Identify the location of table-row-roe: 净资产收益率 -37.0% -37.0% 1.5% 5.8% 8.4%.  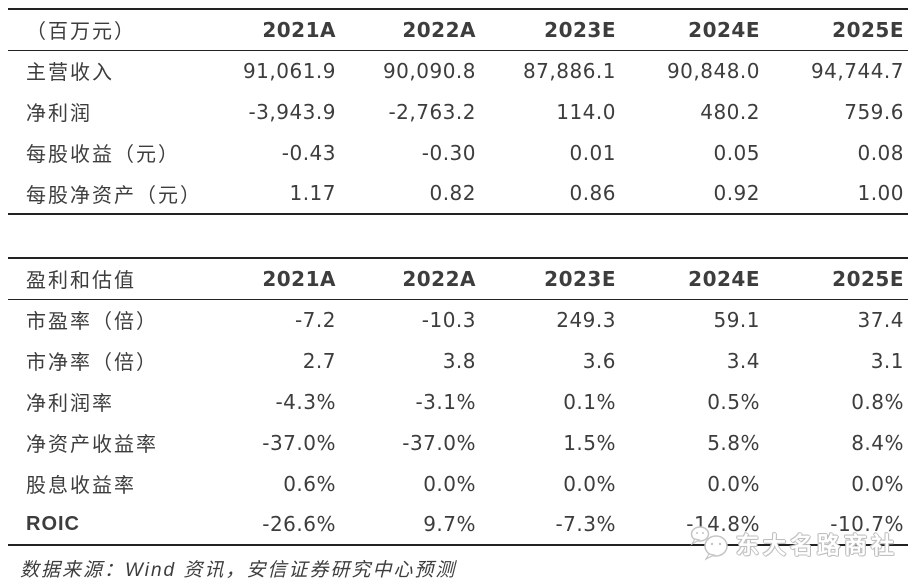
(458, 442).